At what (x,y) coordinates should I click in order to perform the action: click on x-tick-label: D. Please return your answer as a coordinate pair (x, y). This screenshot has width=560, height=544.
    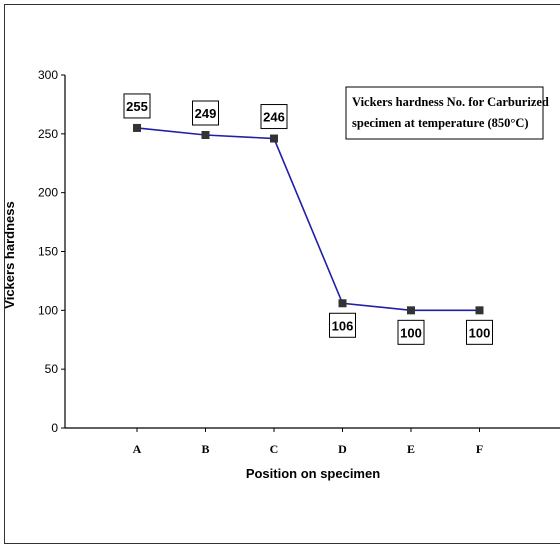
    Looking at the image, I should click on (342, 449).